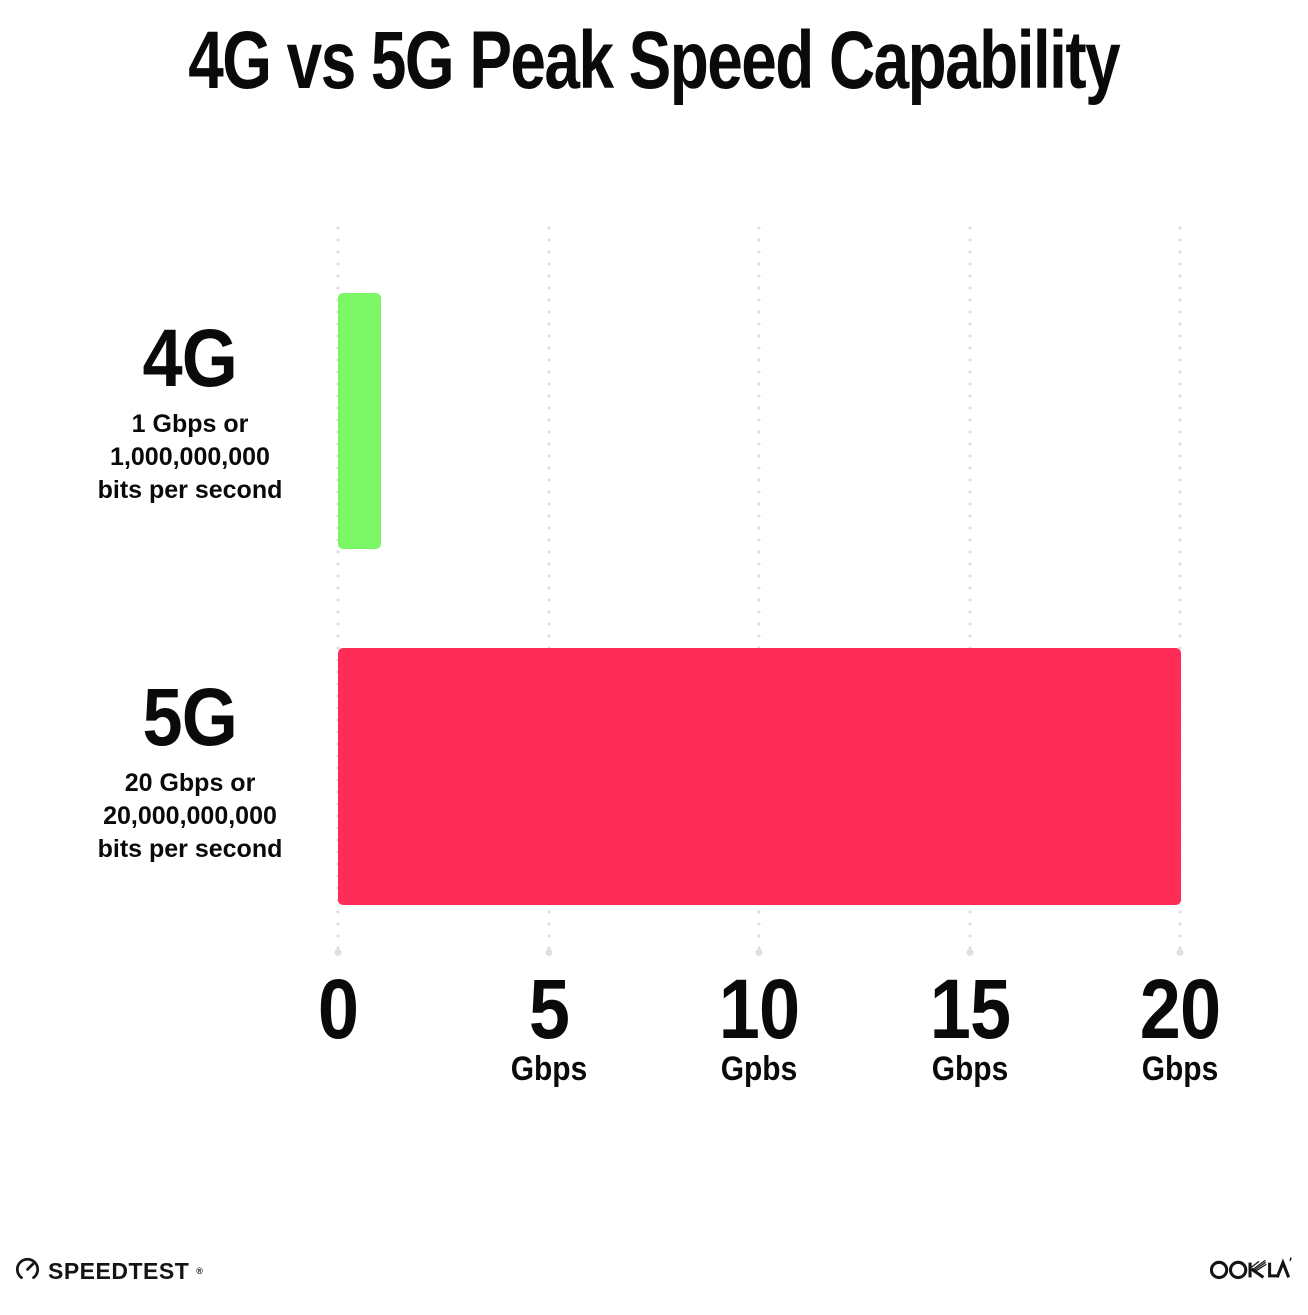 The width and height of the screenshot is (1308, 1315). I want to click on ookla-wordmark-icon, so click(1250, 1271).